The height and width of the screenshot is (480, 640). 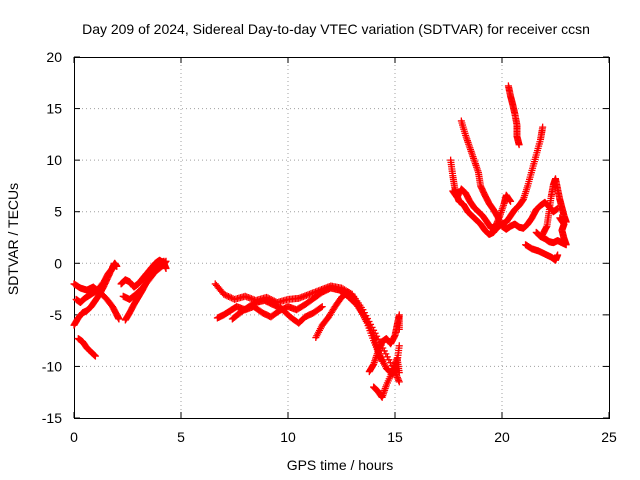 What do you see at coordinates (58, 263) in the screenshot?
I see `y-tick-label: 0` at bounding box center [58, 263].